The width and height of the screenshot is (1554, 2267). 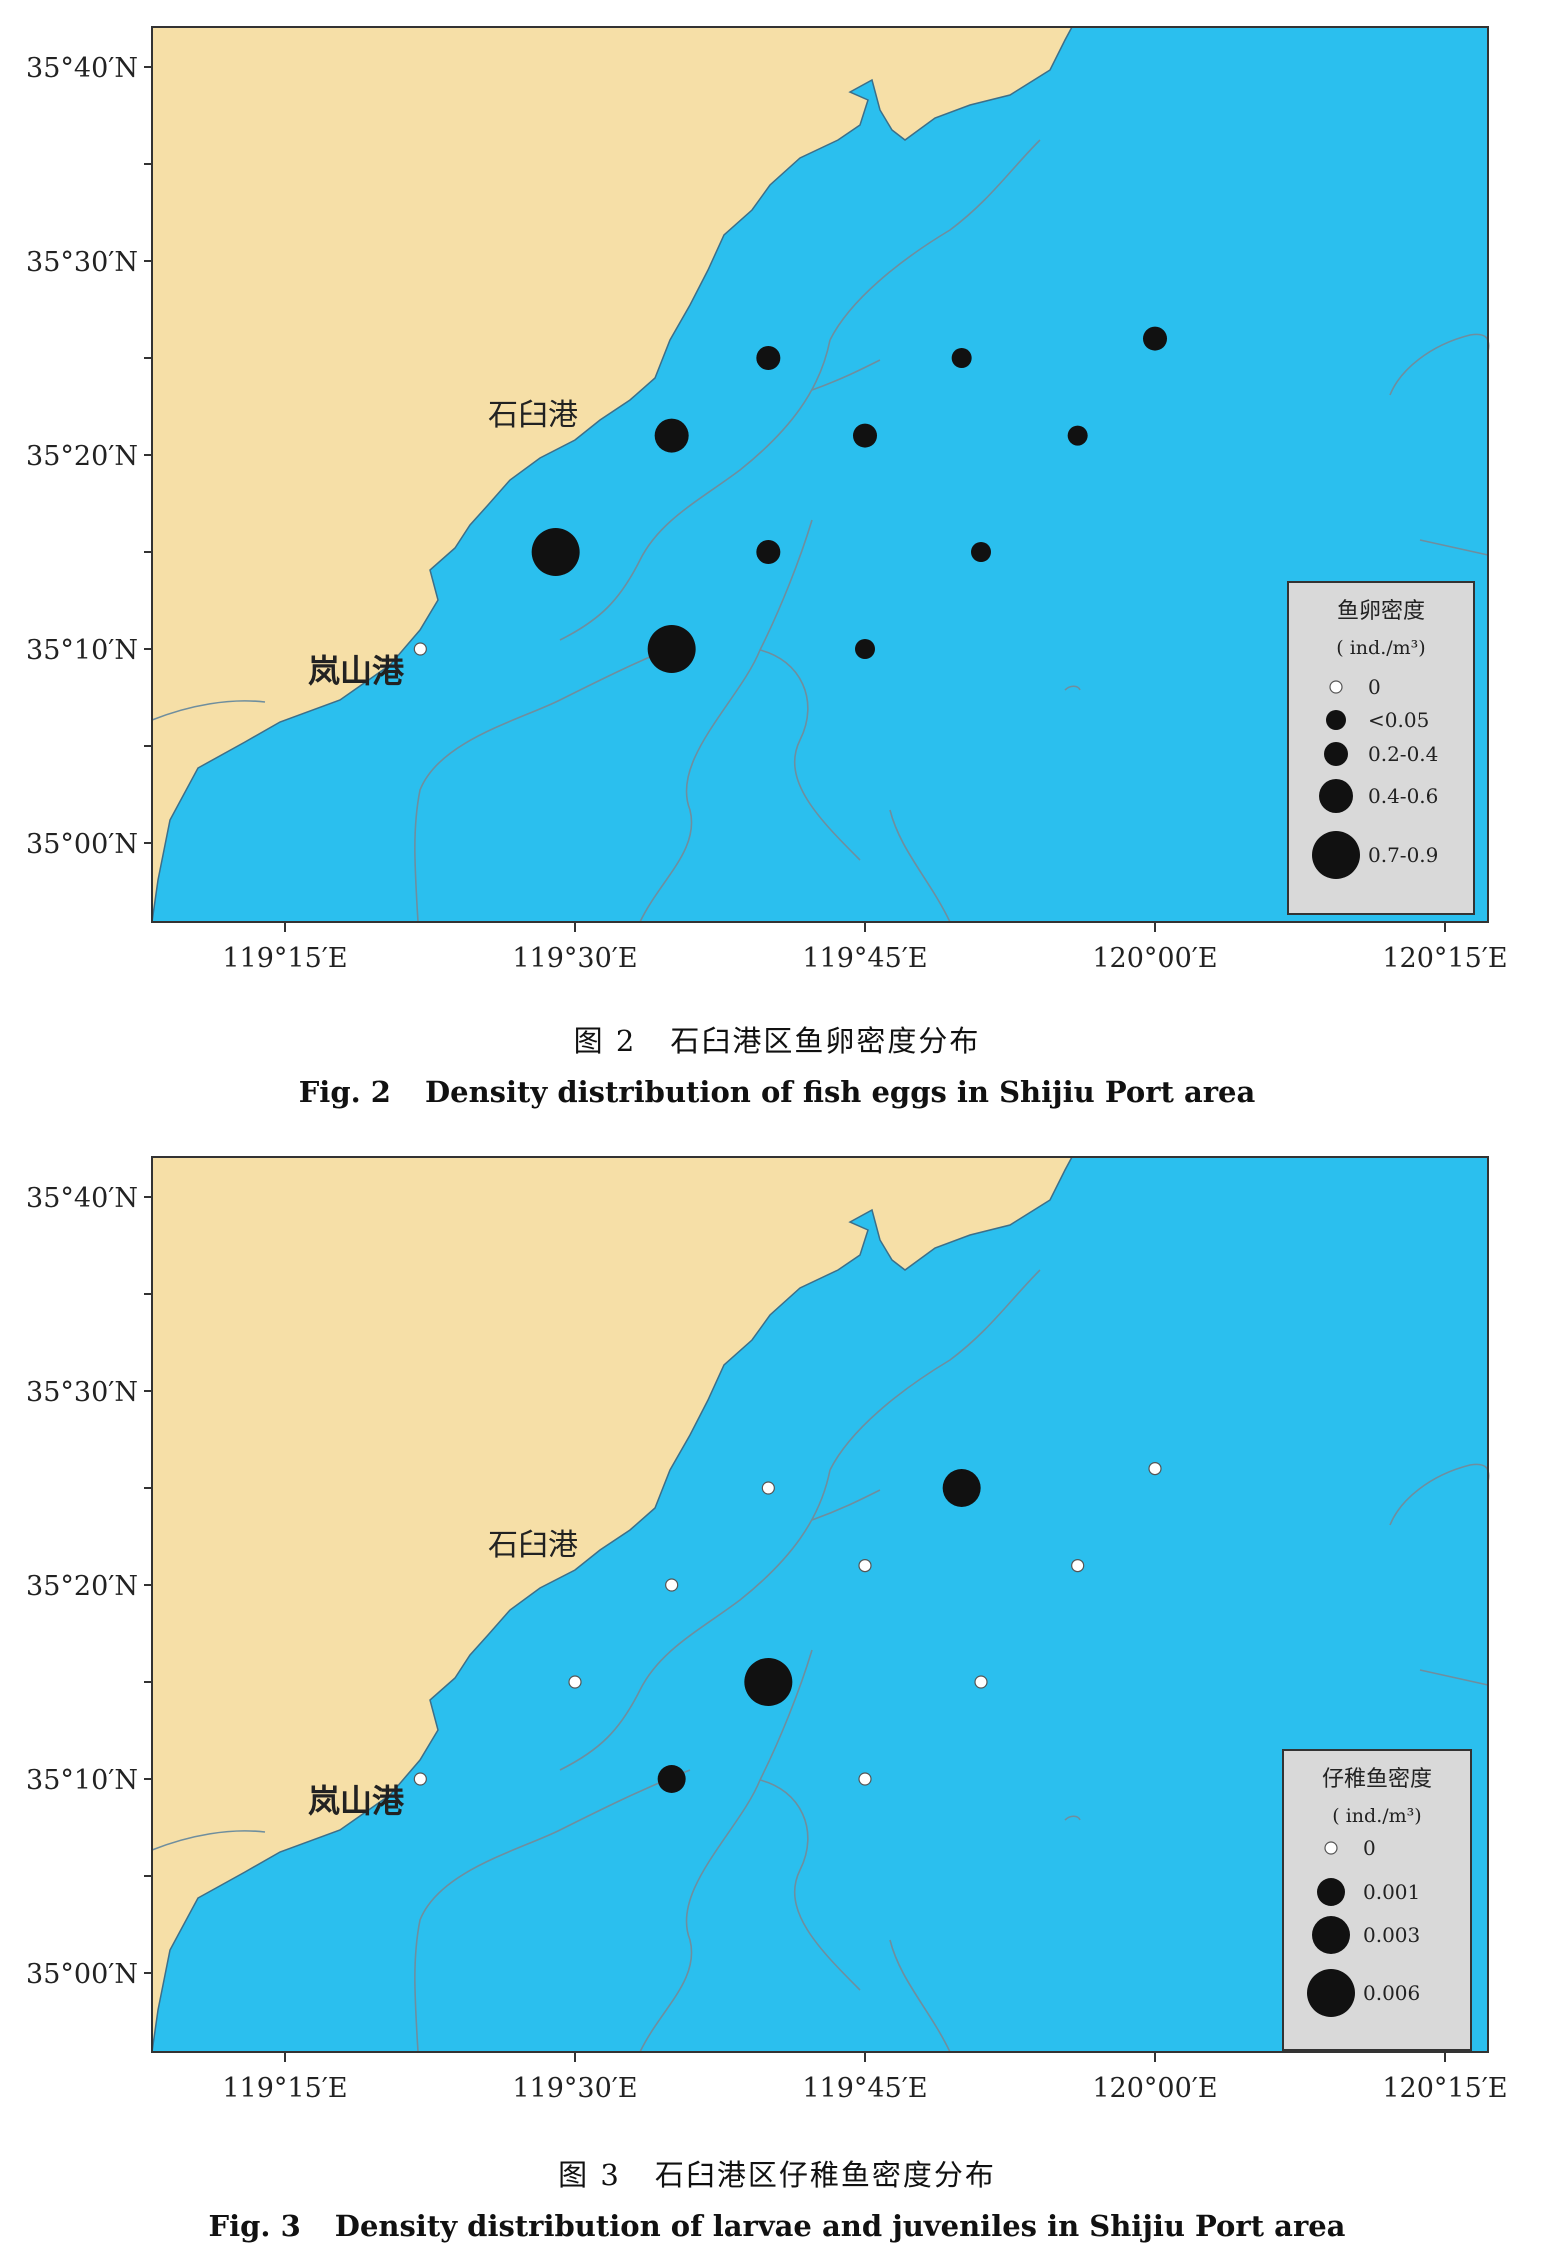 I want to click on figure-3-caption-cn: 图 3 石臼港区仔稚鱼密度分布, so click(x=777, y=2173).